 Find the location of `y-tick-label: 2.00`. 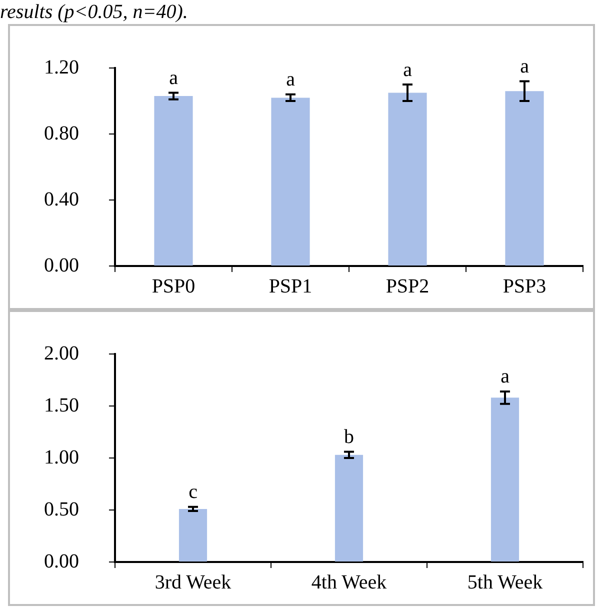

y-tick-label: 2.00 is located at coordinates (61, 353).